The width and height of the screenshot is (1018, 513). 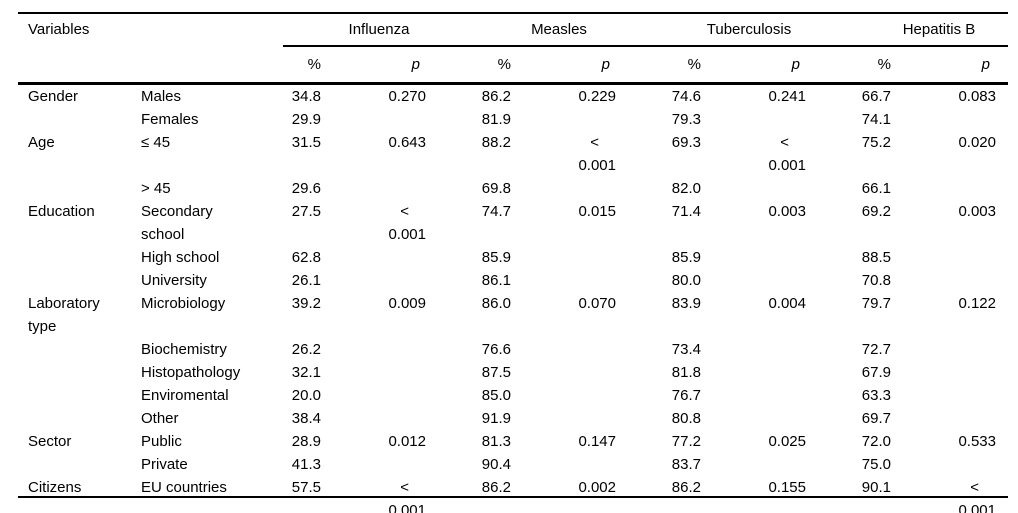 What do you see at coordinates (753, 494) in the screenshot?
I see `p-value-cell: 0.155` at bounding box center [753, 494].